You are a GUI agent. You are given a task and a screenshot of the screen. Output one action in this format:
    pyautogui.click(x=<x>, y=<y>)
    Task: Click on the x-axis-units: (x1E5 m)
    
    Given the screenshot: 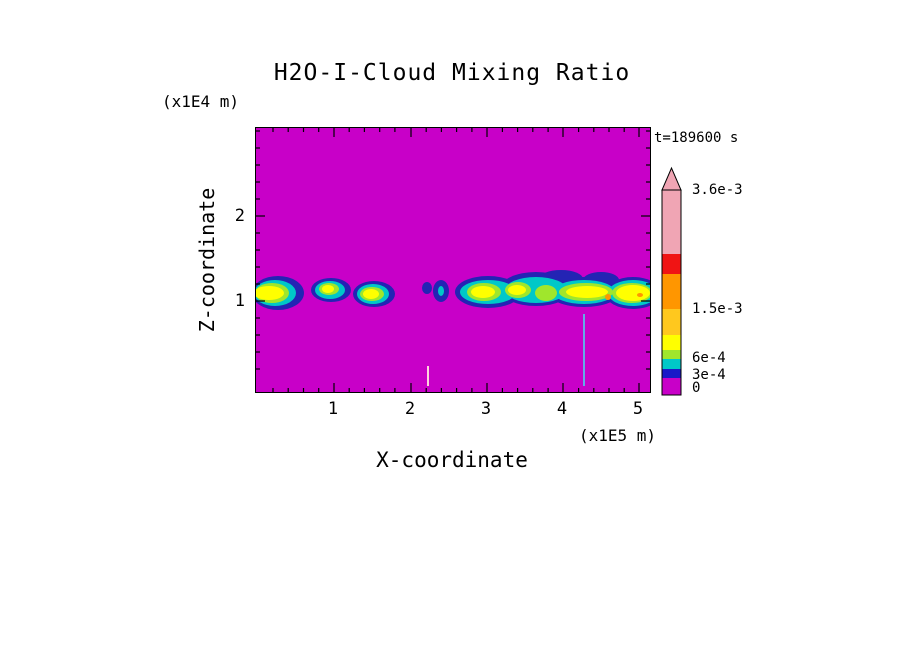 What is the action you would take?
    pyautogui.click(x=617, y=435)
    